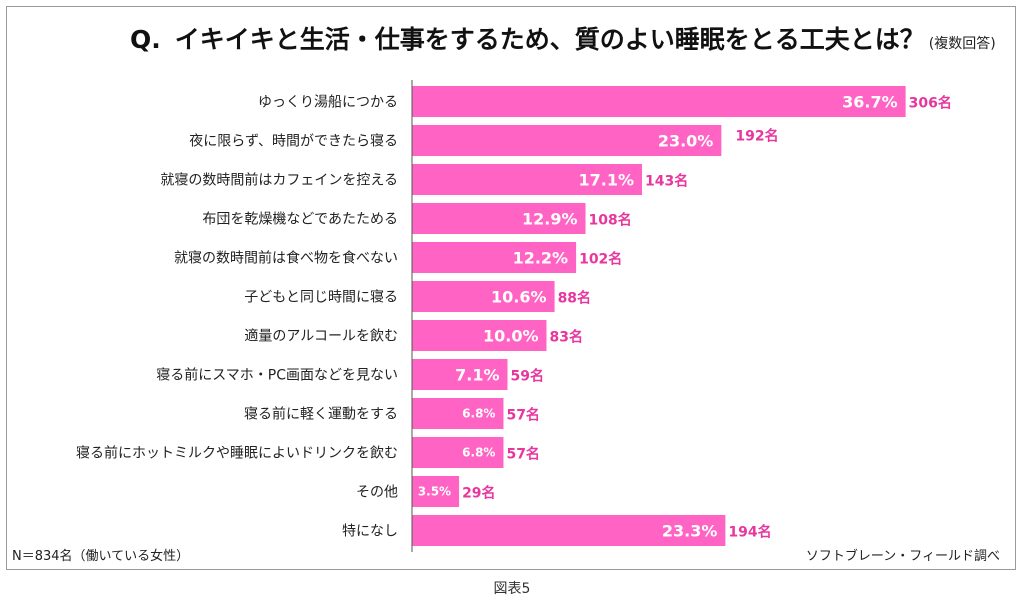 The image size is (1024, 610). Describe the element at coordinates (930, 103) in the screenshot. I see `data-label-count: 306名` at that location.